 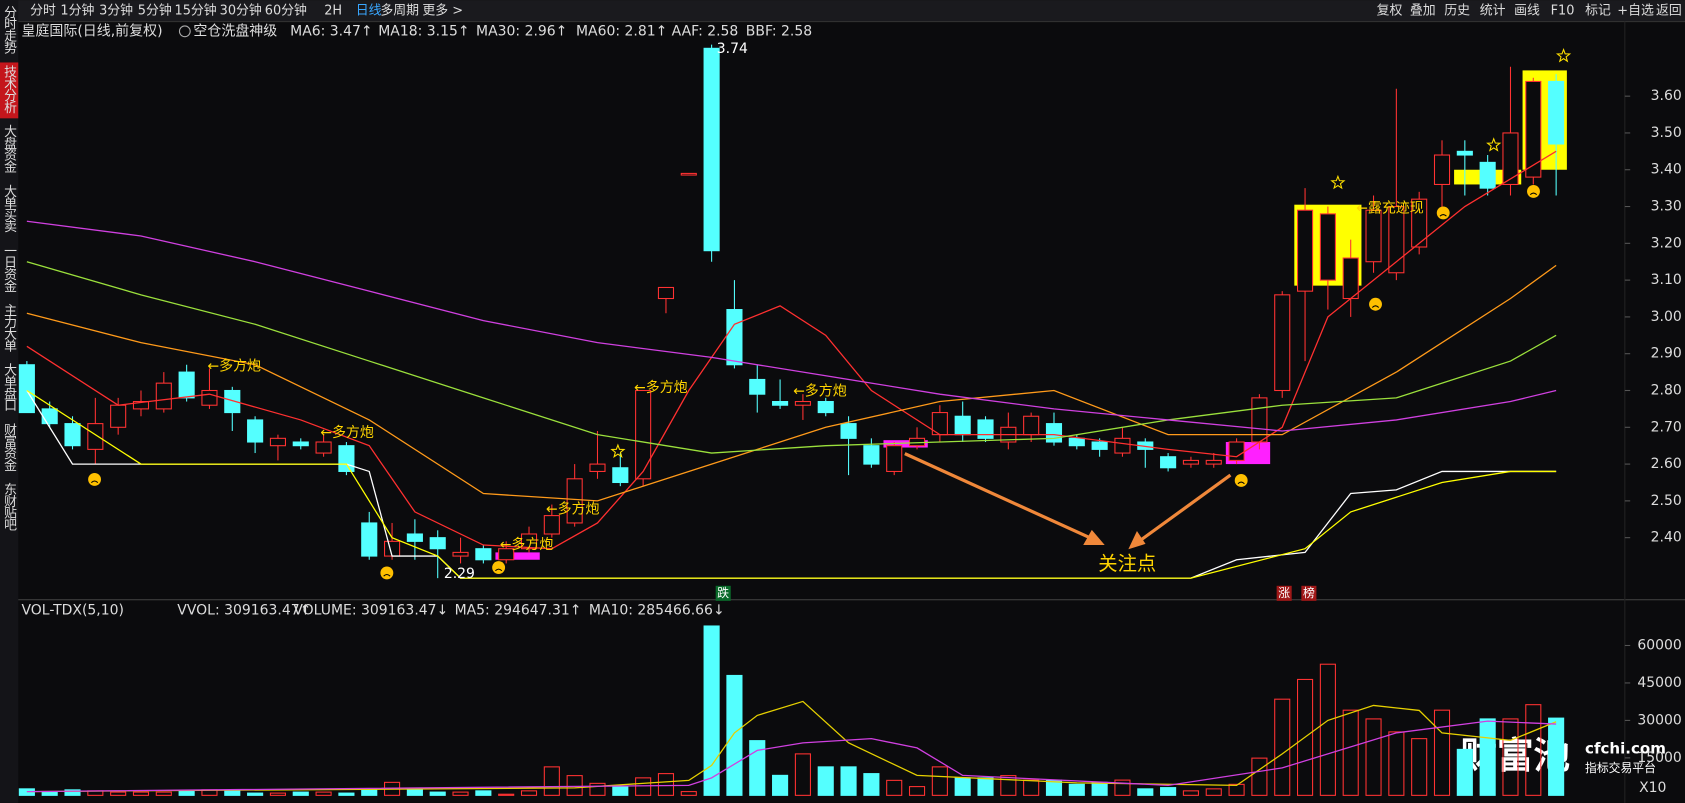 What do you see at coordinates (8, 387) in the screenshot?
I see `sidebar-item: 大单盘口` at bounding box center [8, 387].